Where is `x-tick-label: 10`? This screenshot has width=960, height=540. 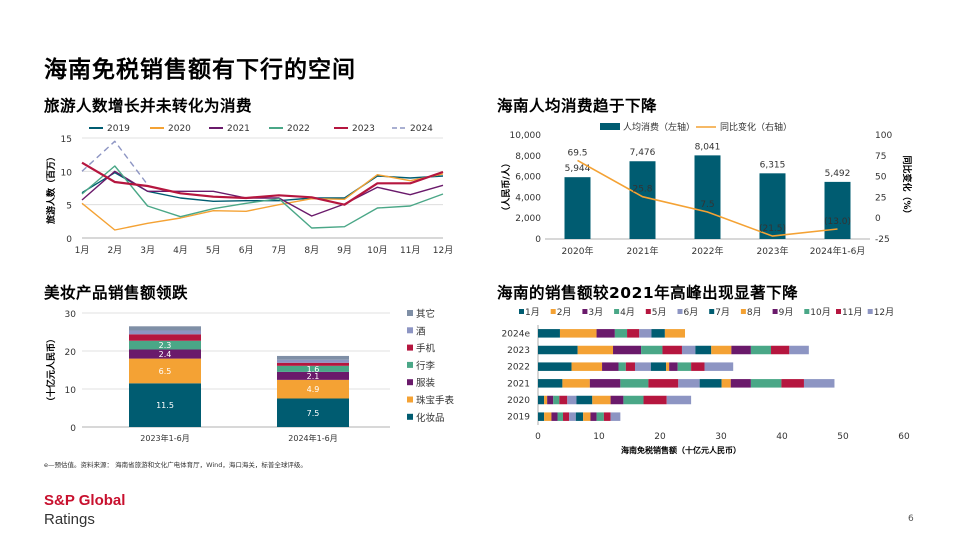 x-tick-label: 10 is located at coordinates (599, 437).